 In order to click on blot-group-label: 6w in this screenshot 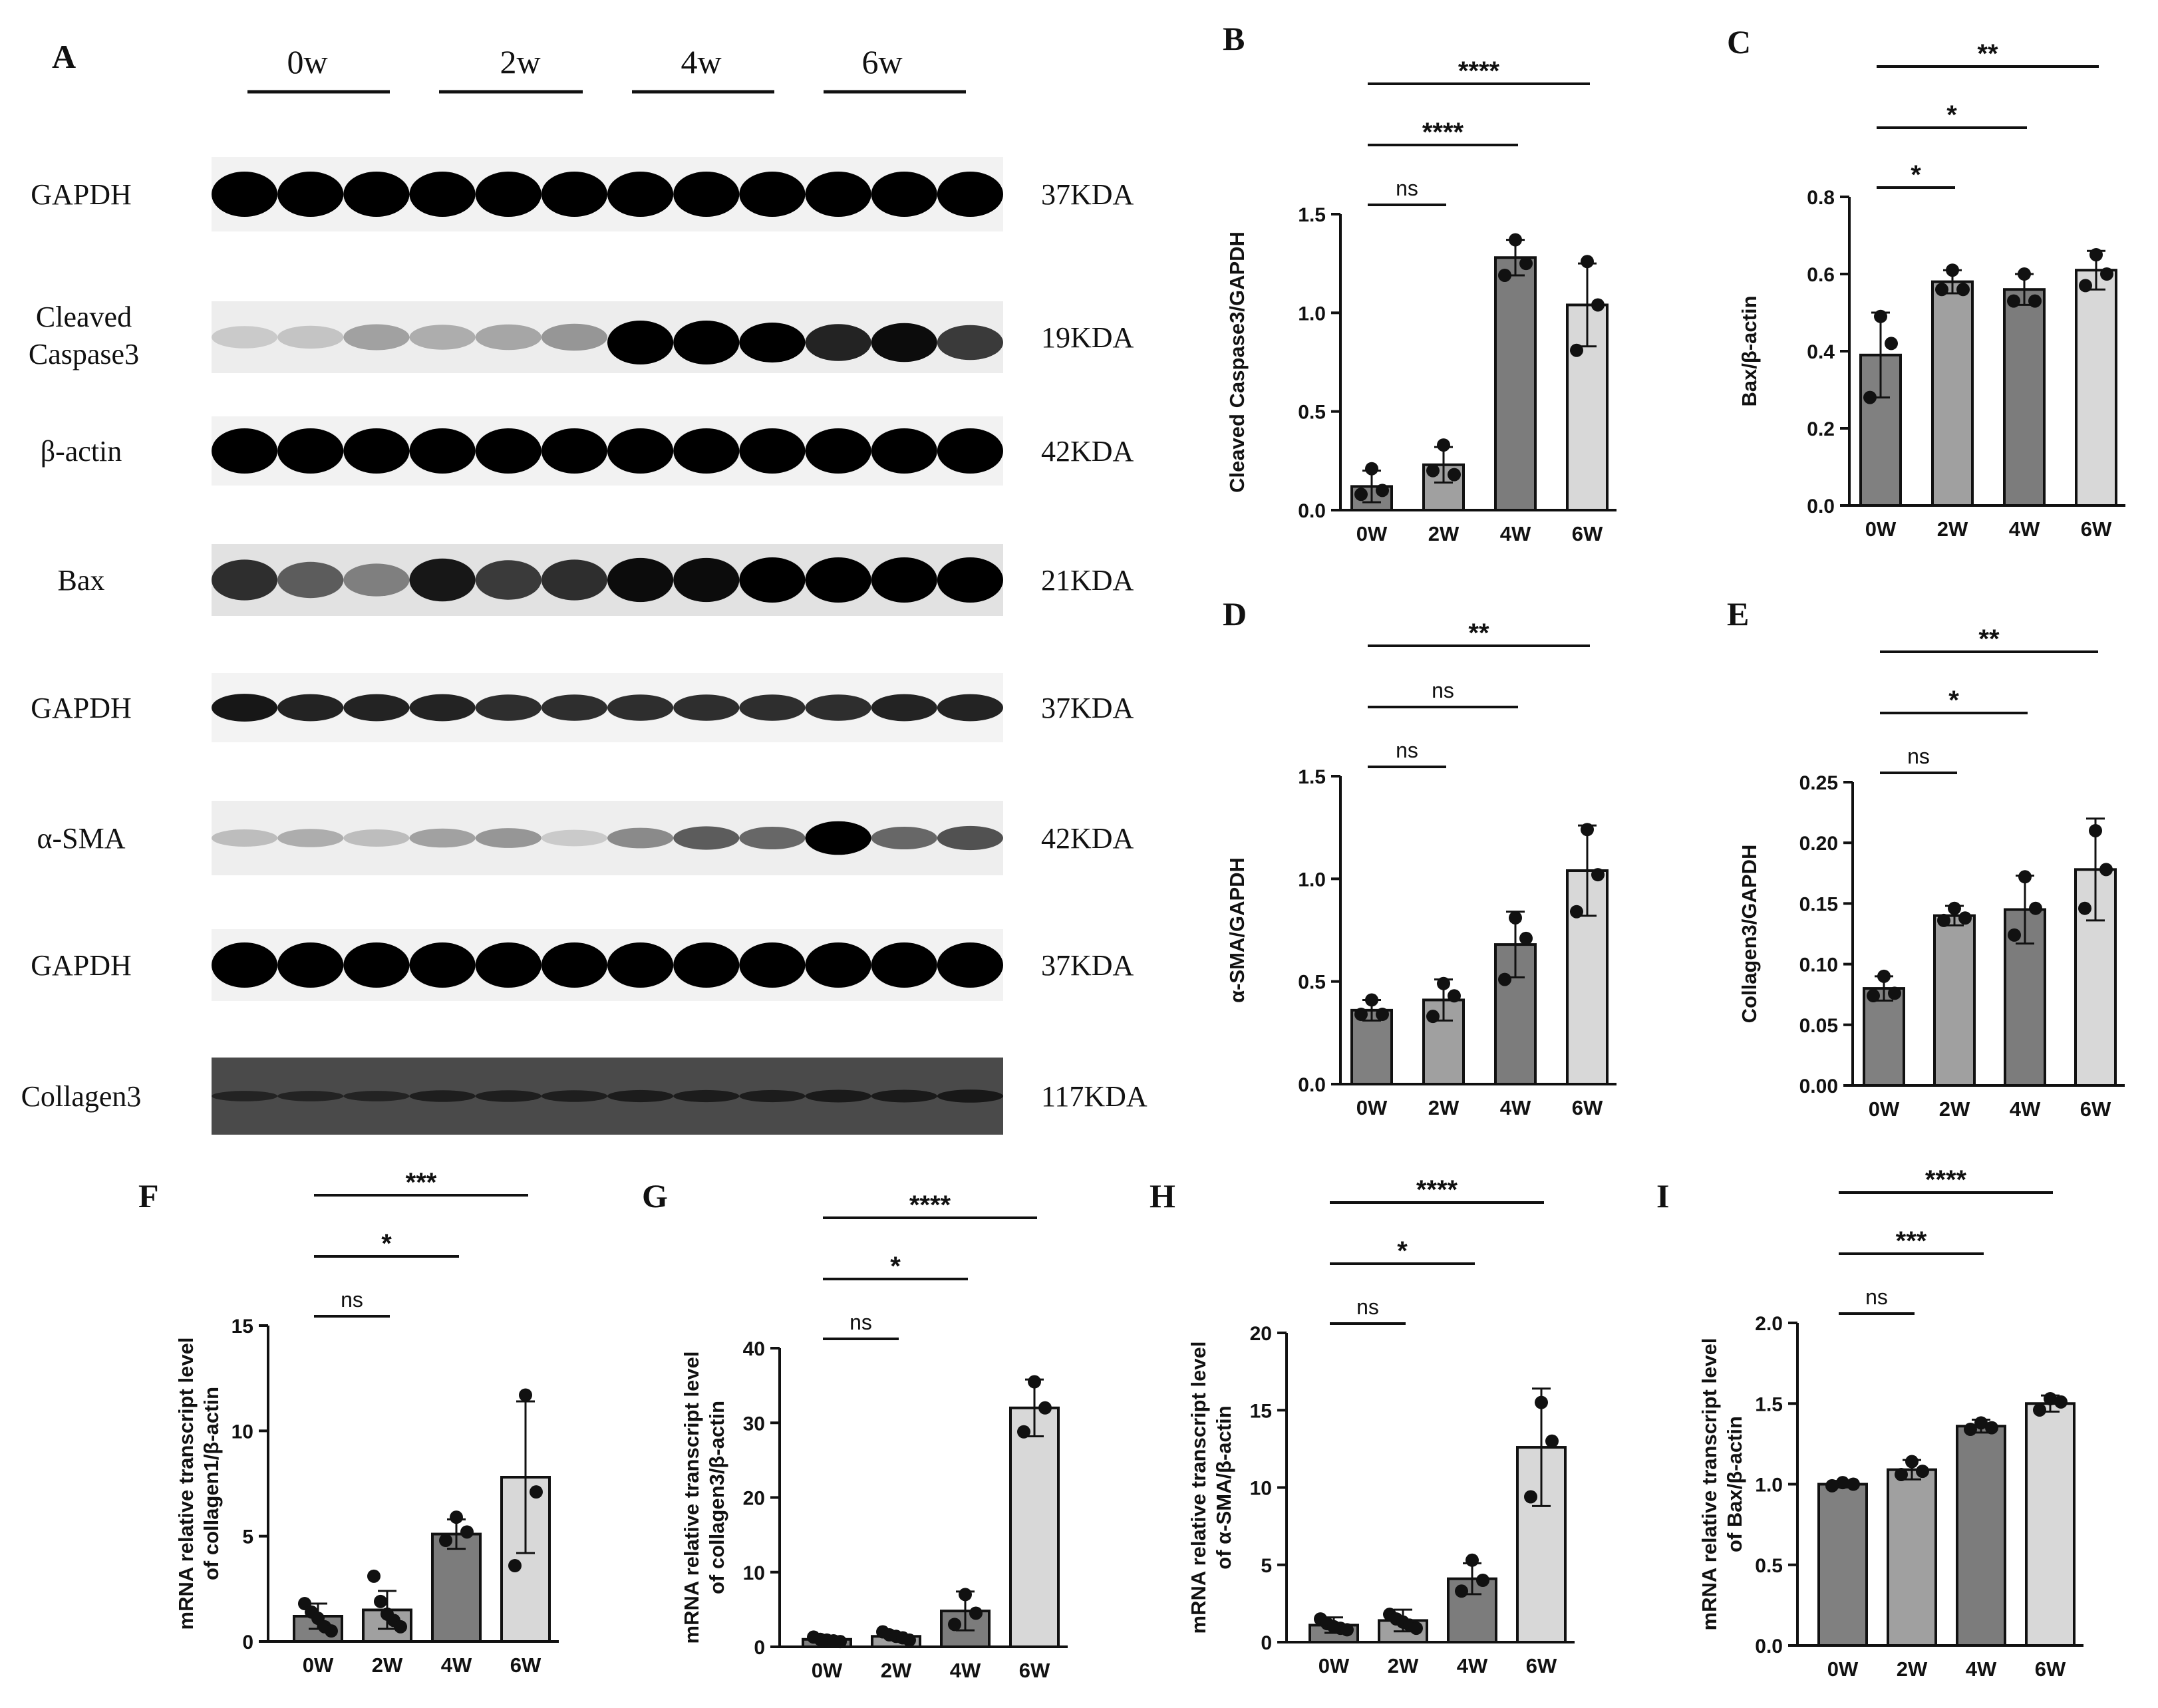, I will do `click(881, 61)`.